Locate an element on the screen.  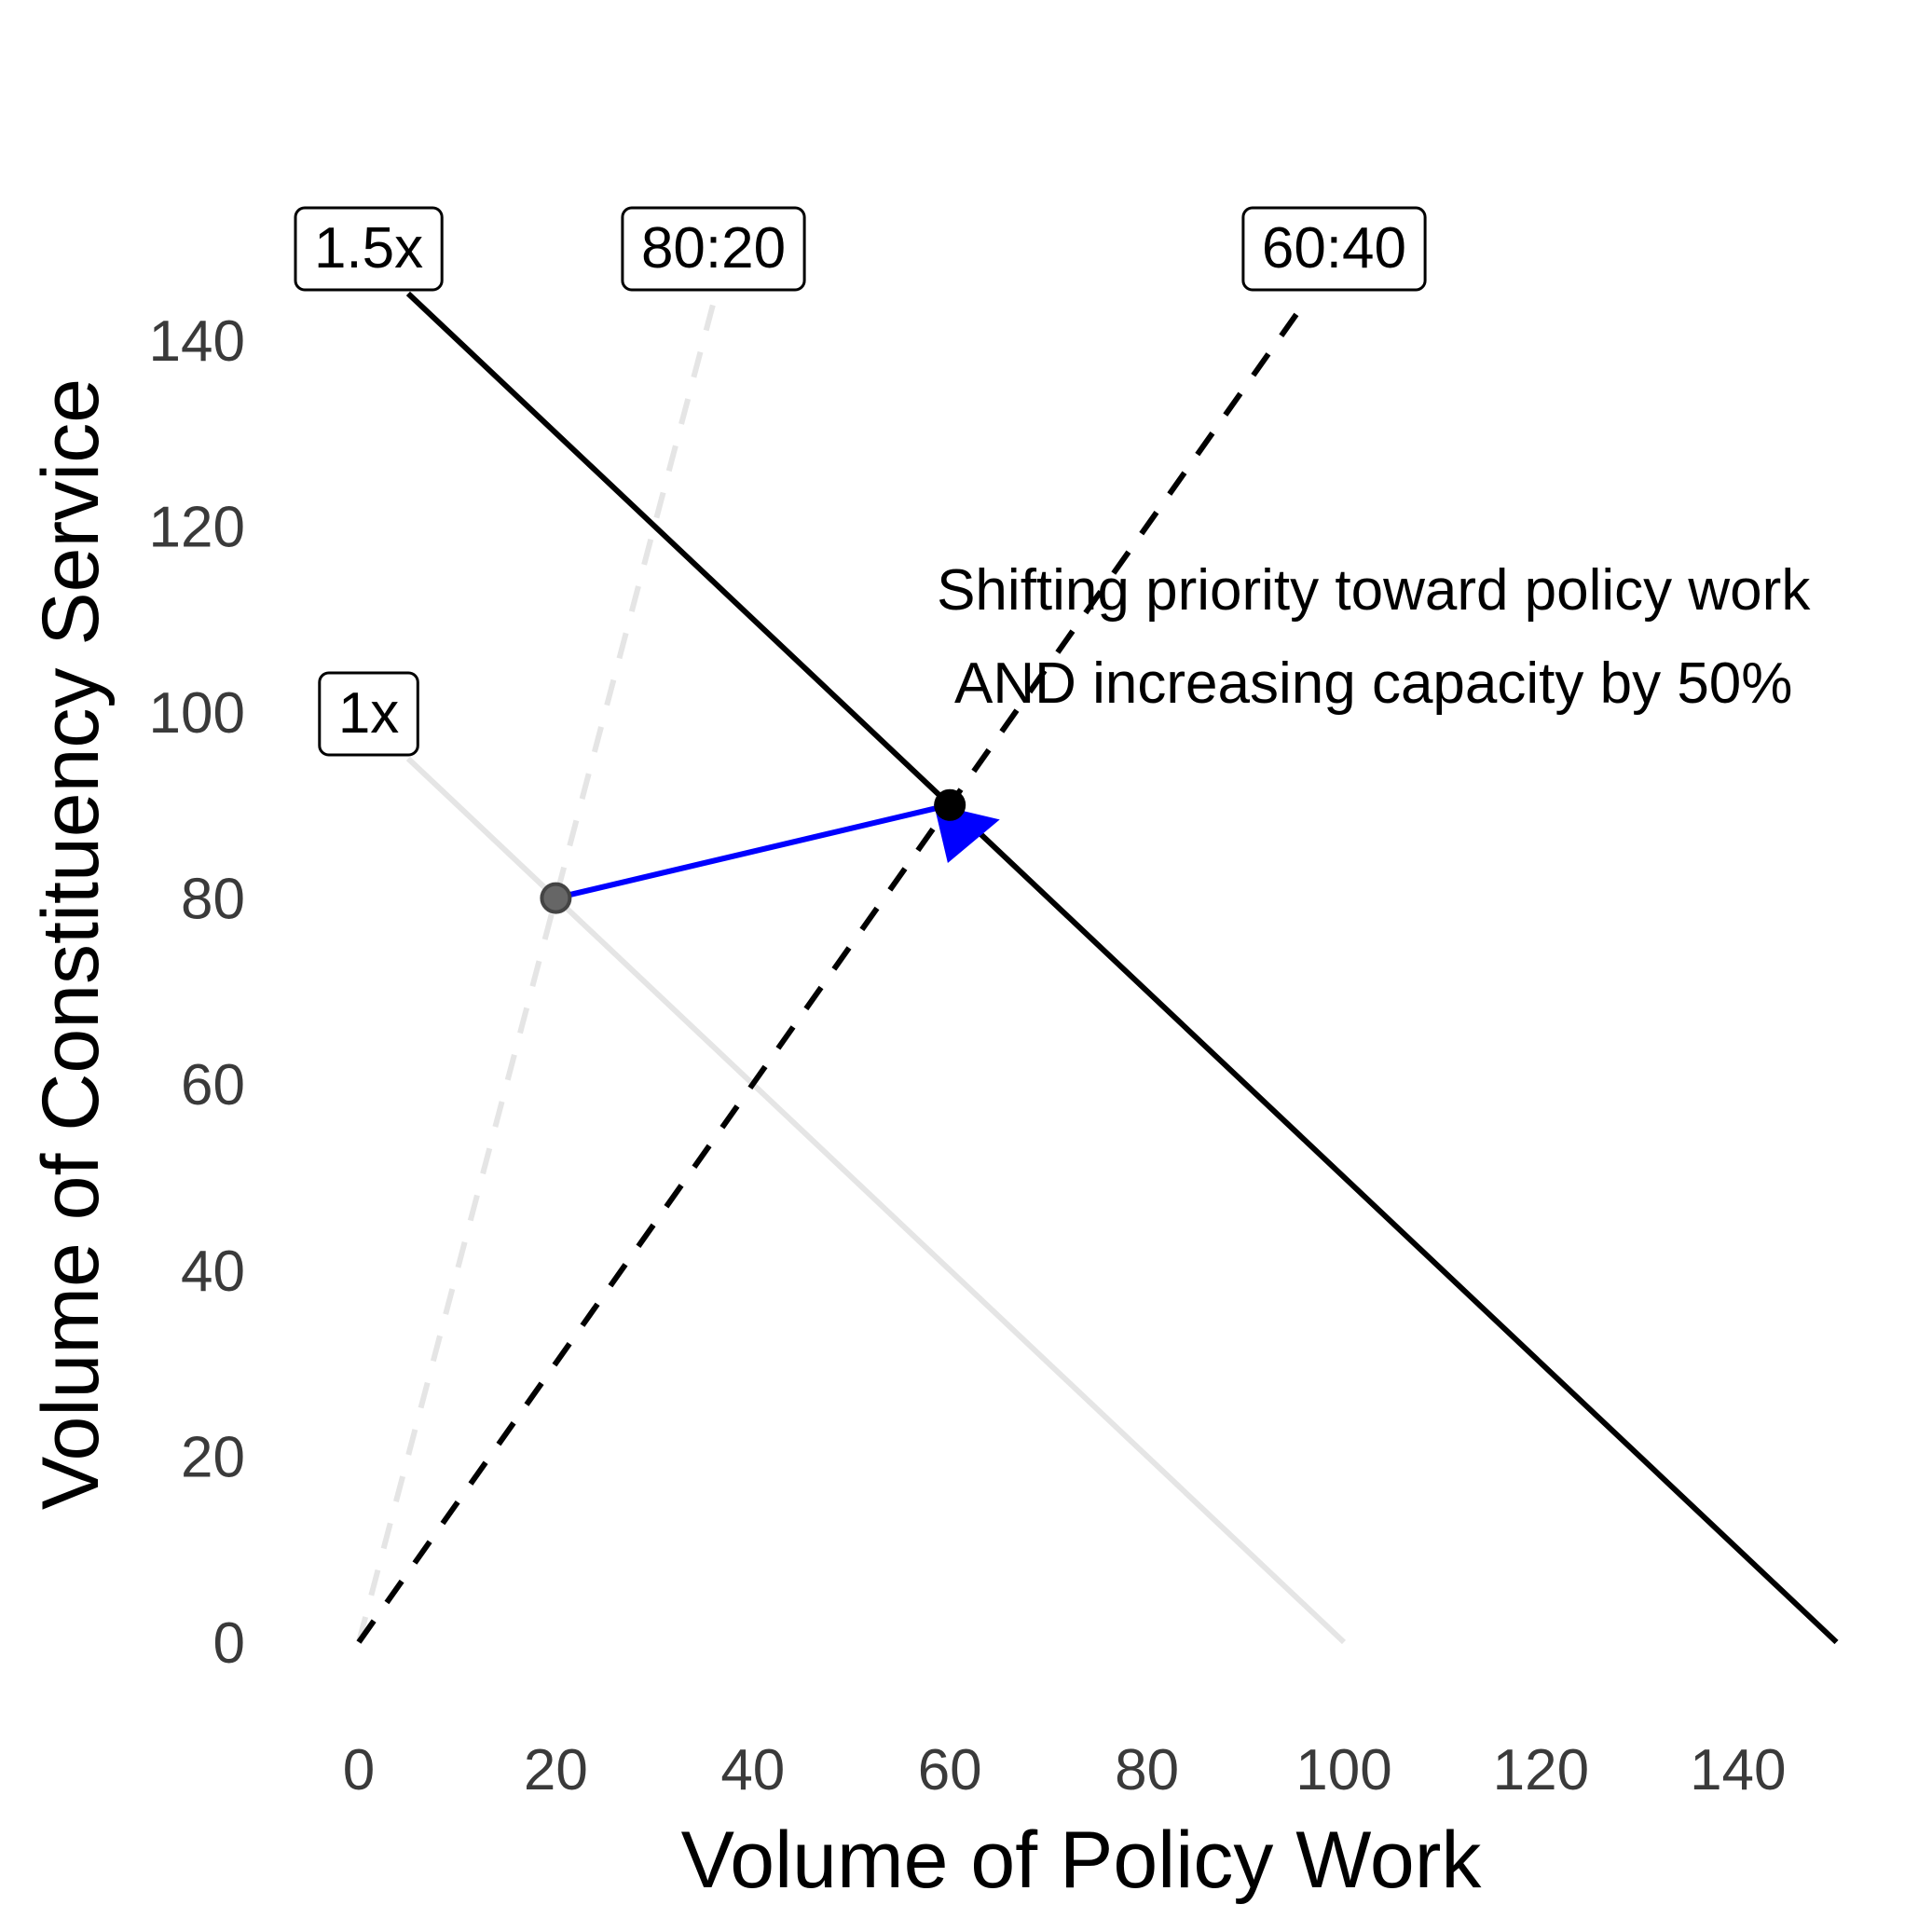
annotation-line-2: AND increasing capacity by 50% is located at coordinates (1373, 683).